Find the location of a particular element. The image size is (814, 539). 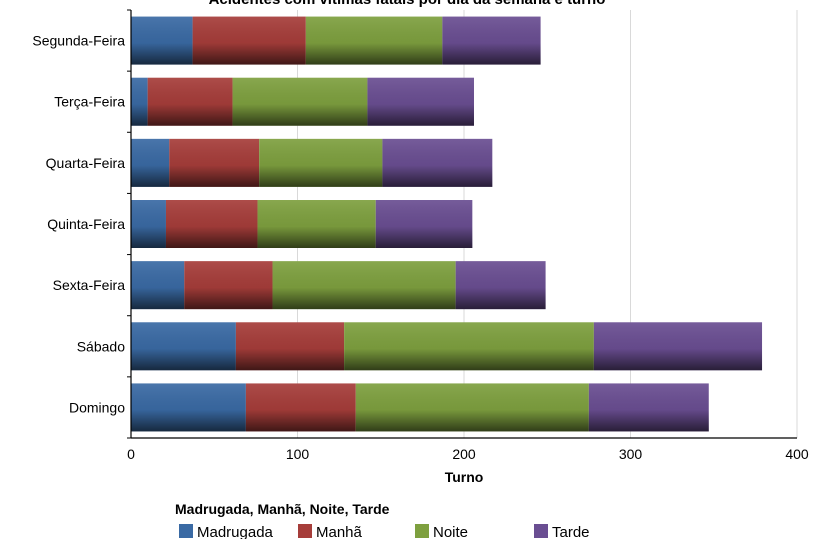

y-category-label: Terça-Feira is located at coordinates (89, 102).